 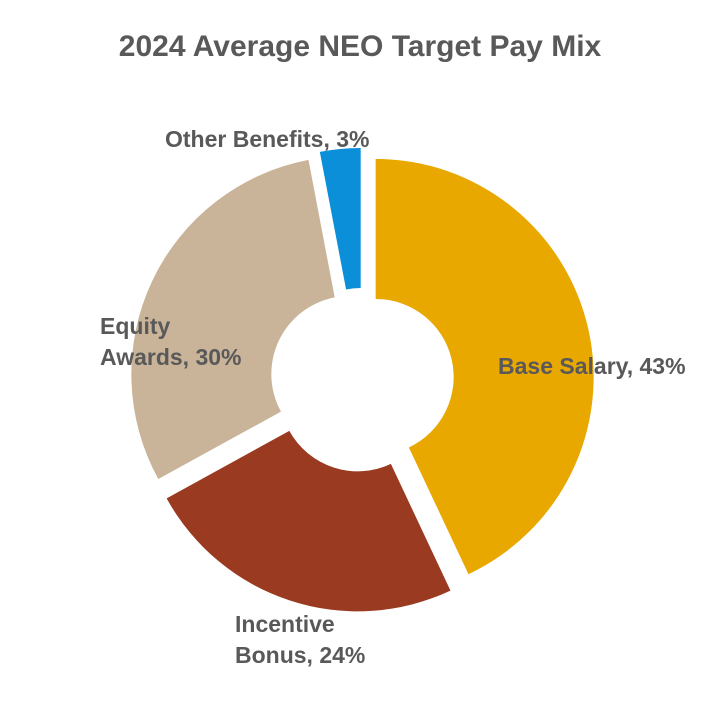 I want to click on slice-label-other-benefits: Other Benefits, 3%, so click(x=267, y=139).